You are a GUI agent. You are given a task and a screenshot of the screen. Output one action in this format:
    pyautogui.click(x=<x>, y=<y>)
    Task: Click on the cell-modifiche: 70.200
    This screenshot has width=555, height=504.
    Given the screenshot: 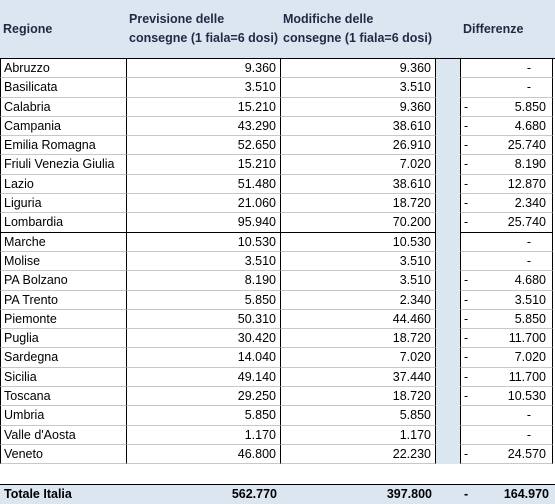 What is the action you would take?
    pyautogui.click(x=358, y=223)
    